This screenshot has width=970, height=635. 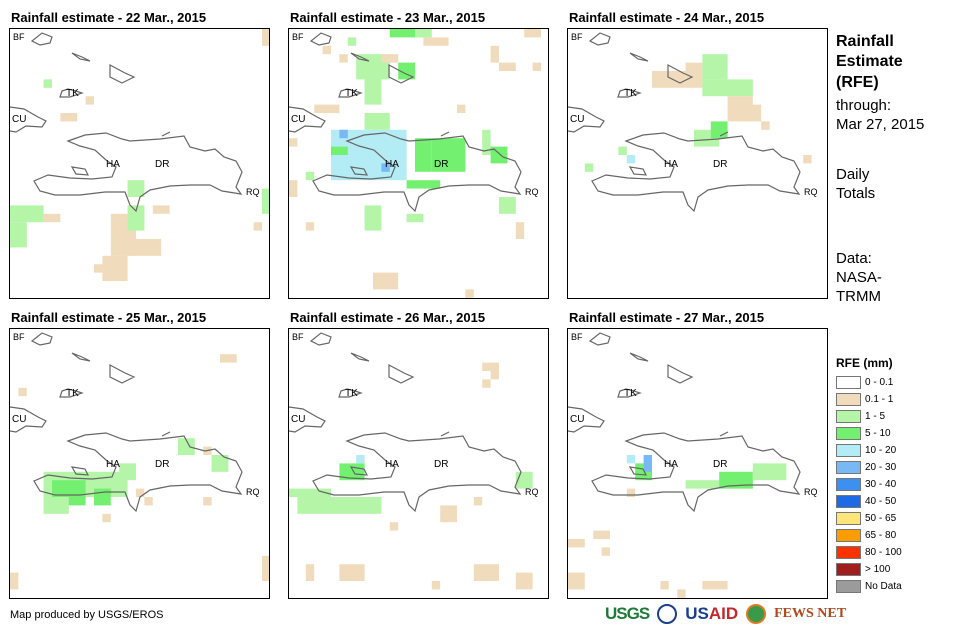 I want to click on legend-label: 30 - 40, so click(x=881, y=484).